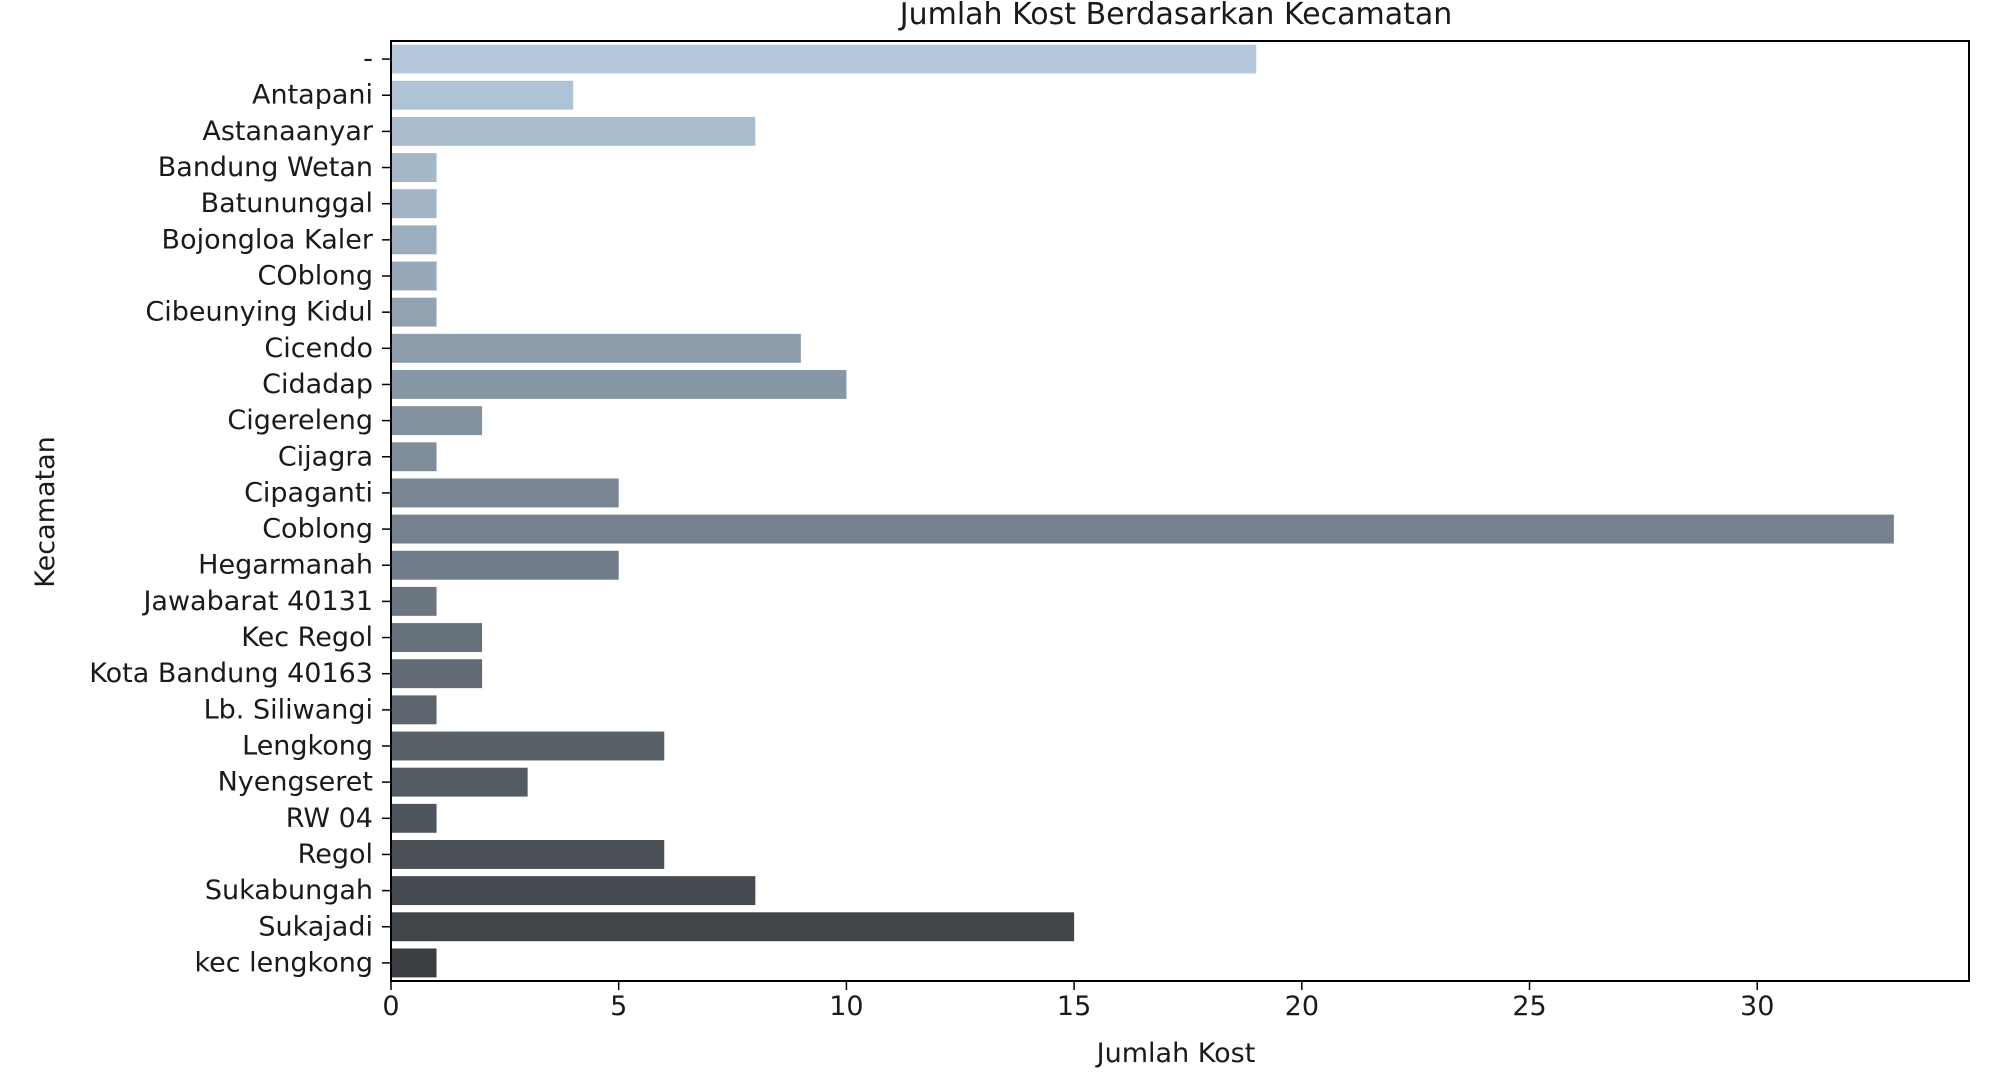 This screenshot has height=1080, width=2000. Describe the element at coordinates (289, 890) in the screenshot. I see `y-tick-label: Sukabungah` at that location.